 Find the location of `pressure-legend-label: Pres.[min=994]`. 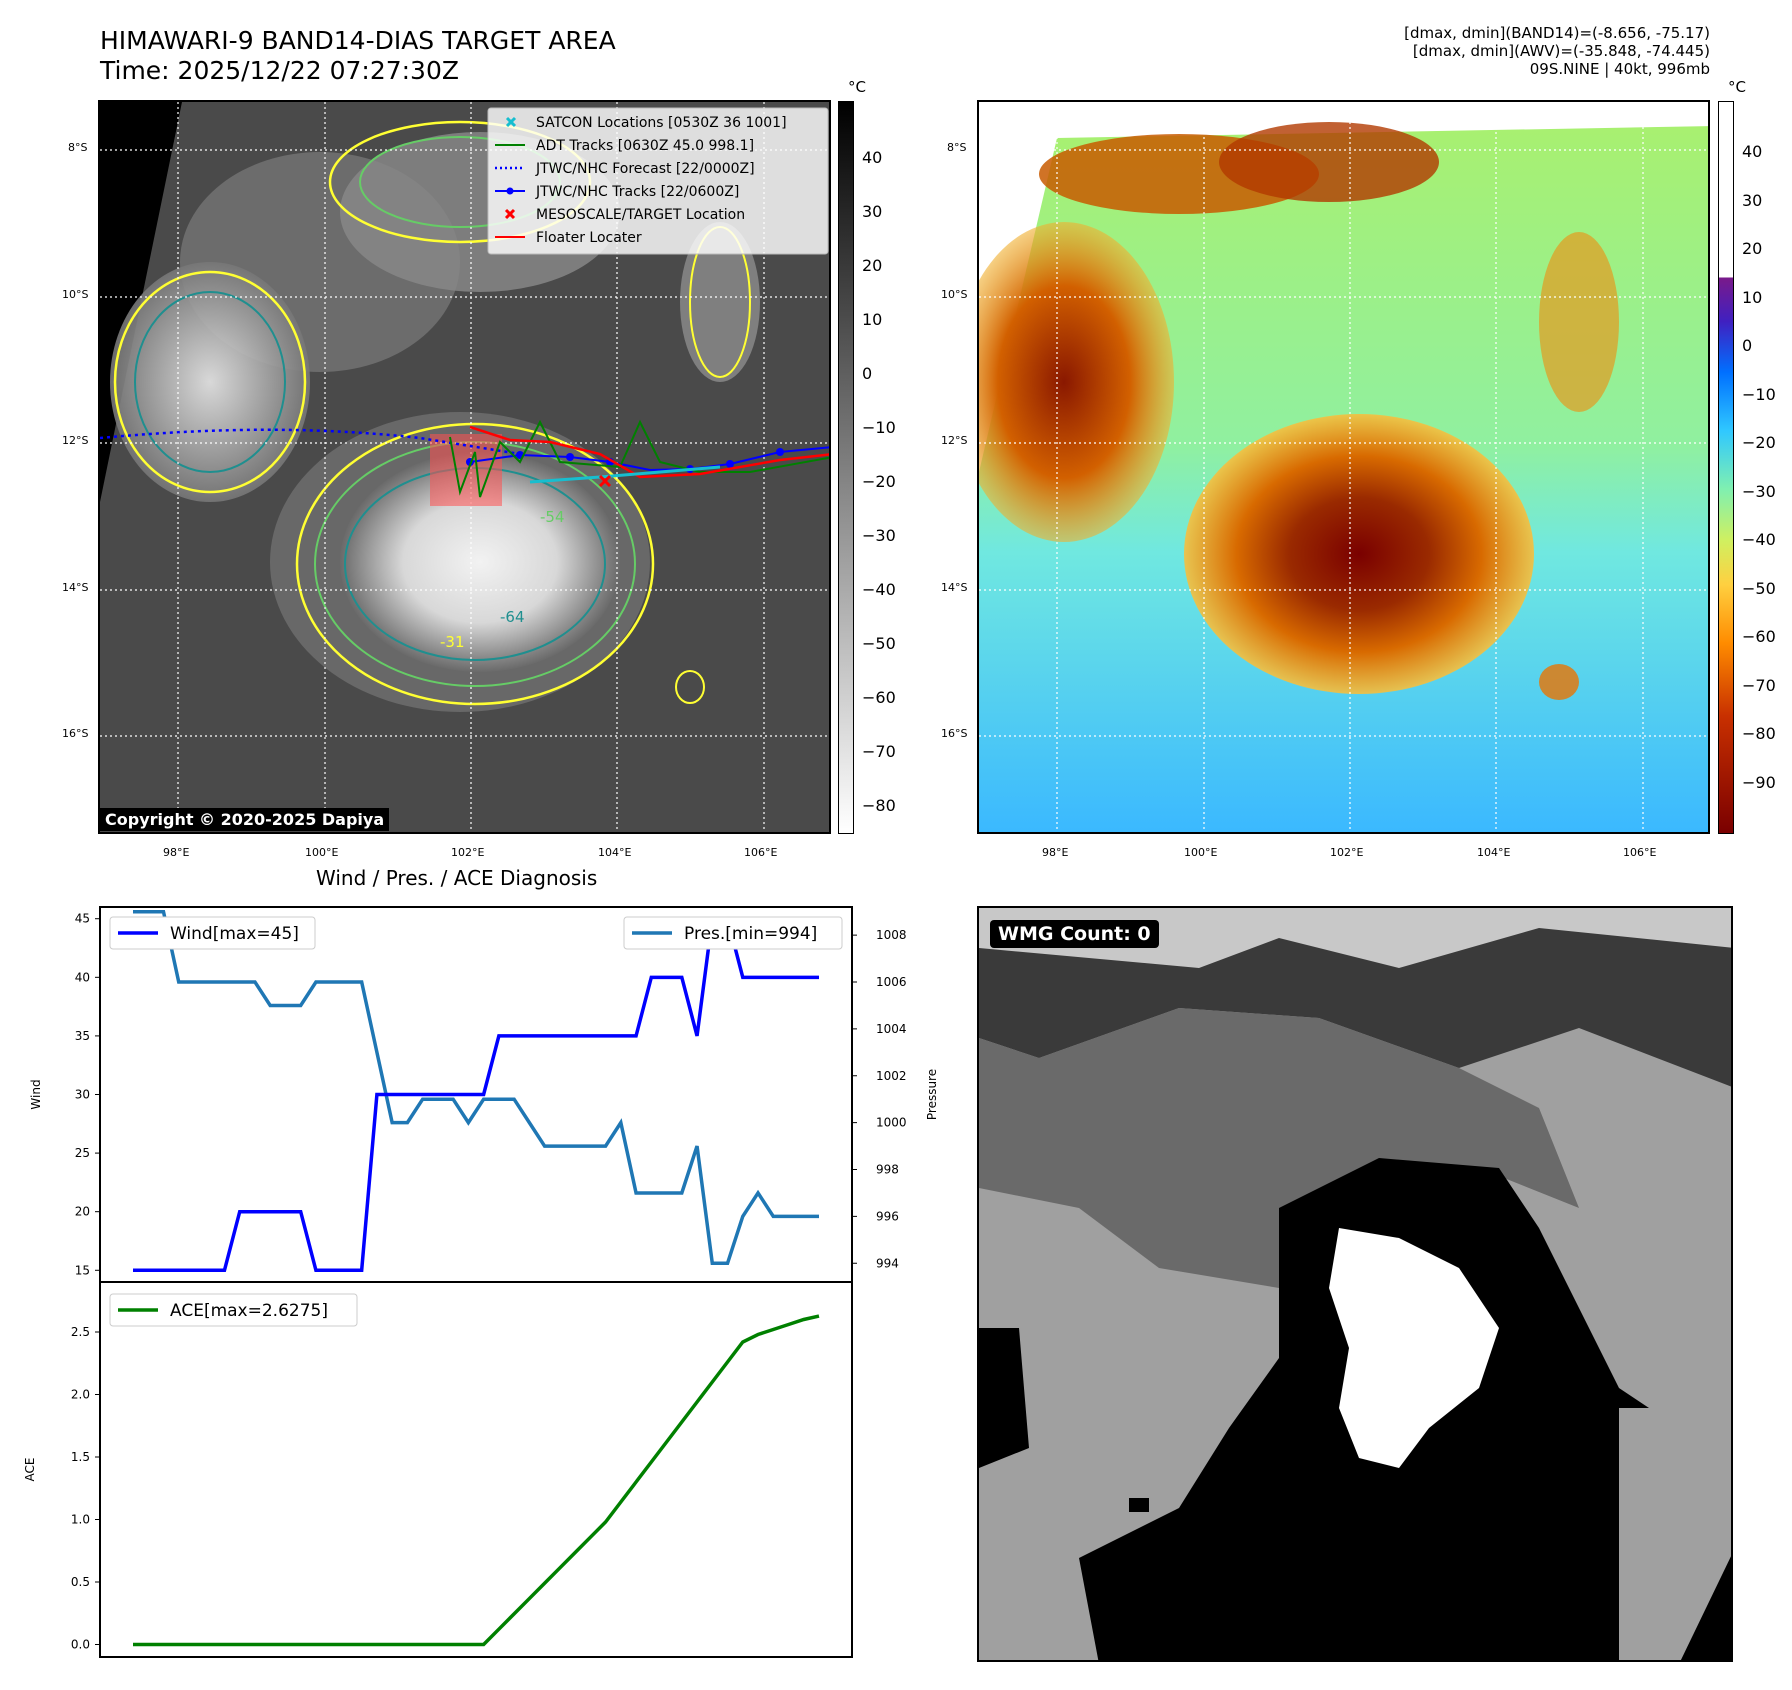

pressure-legend-label: Pres.[min=994] is located at coordinates (750, 934).